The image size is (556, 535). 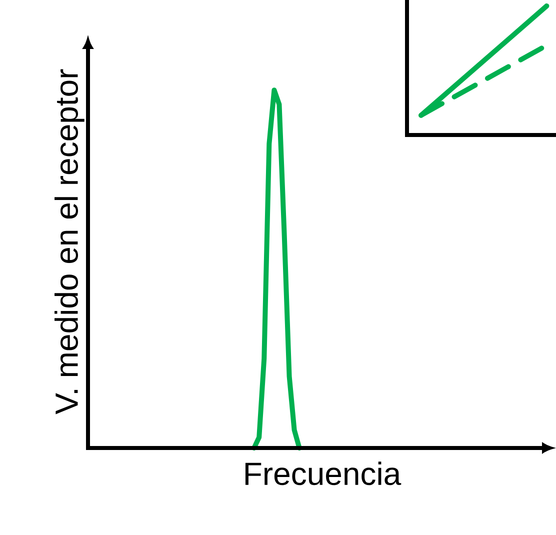 I want to click on y-axis-title: V. medido en el receptor, so click(x=69, y=241).